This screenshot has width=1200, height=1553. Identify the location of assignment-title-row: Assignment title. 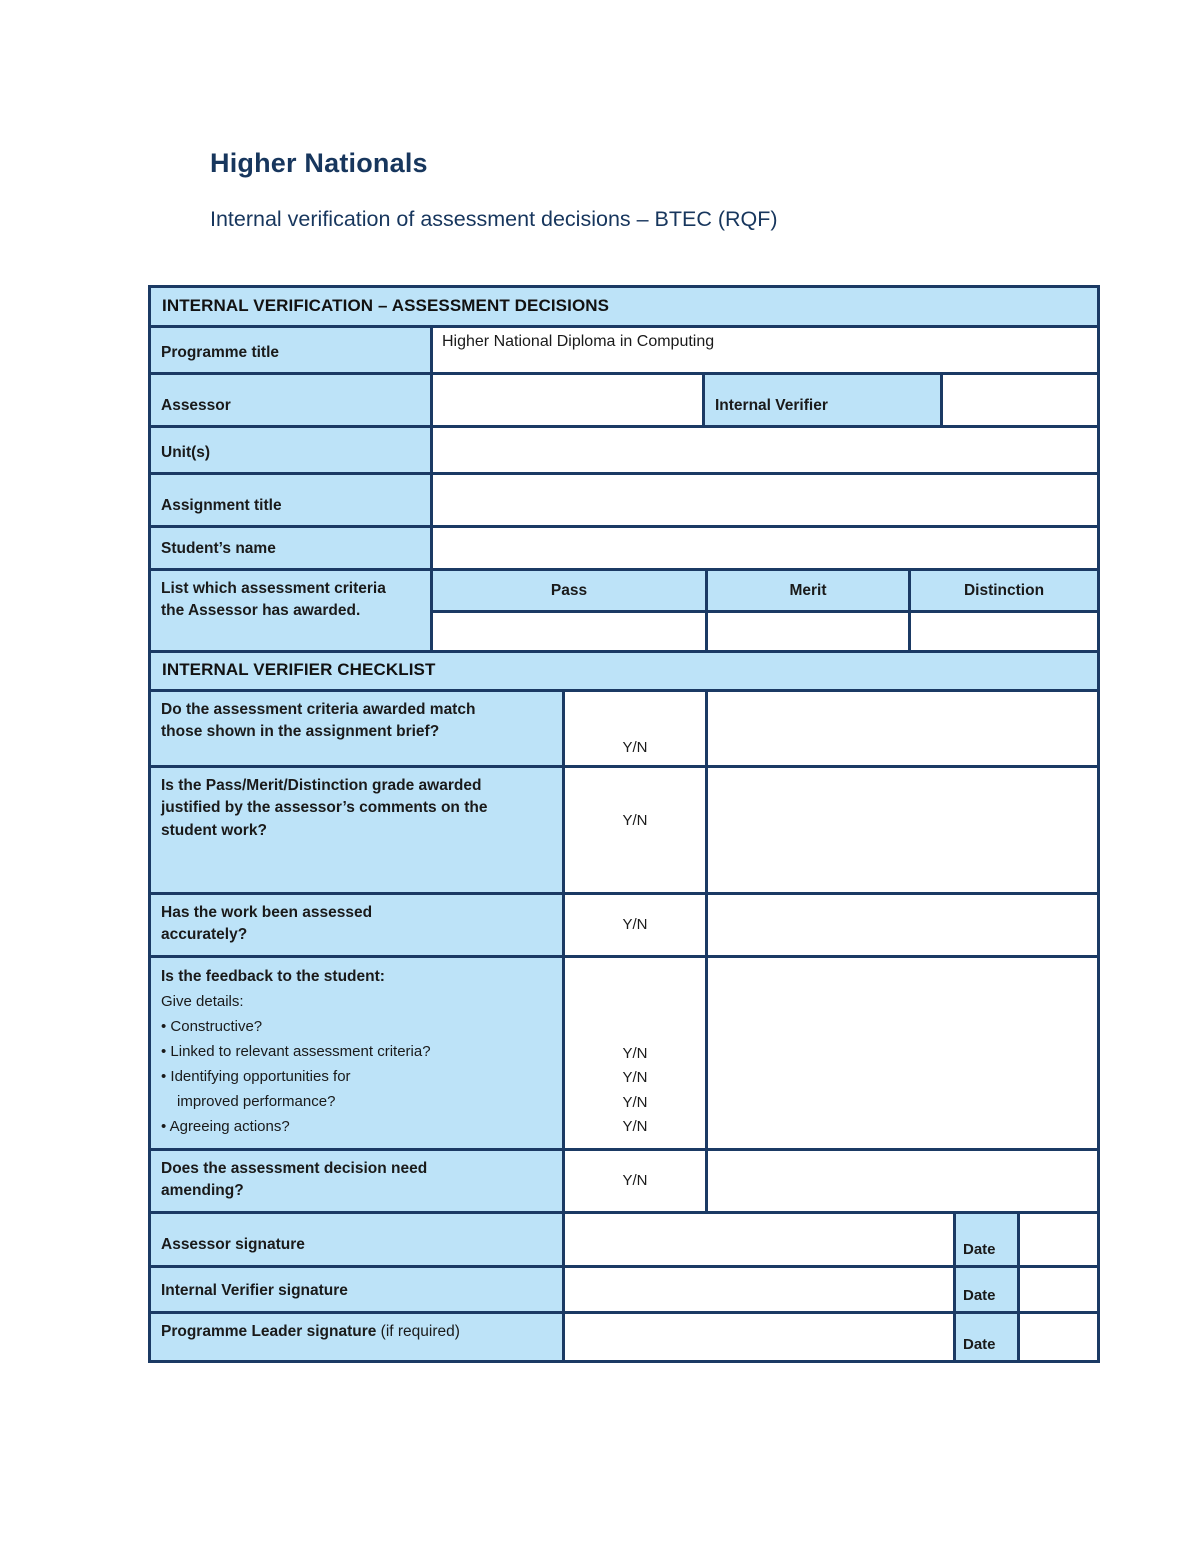
(624, 498).